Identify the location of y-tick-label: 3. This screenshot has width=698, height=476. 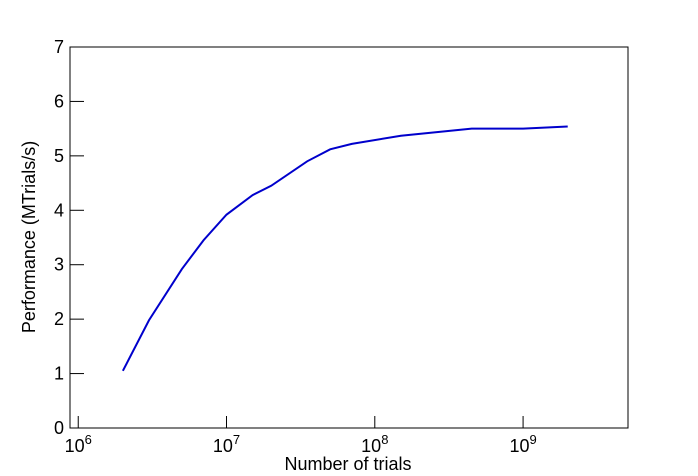
(59, 265).